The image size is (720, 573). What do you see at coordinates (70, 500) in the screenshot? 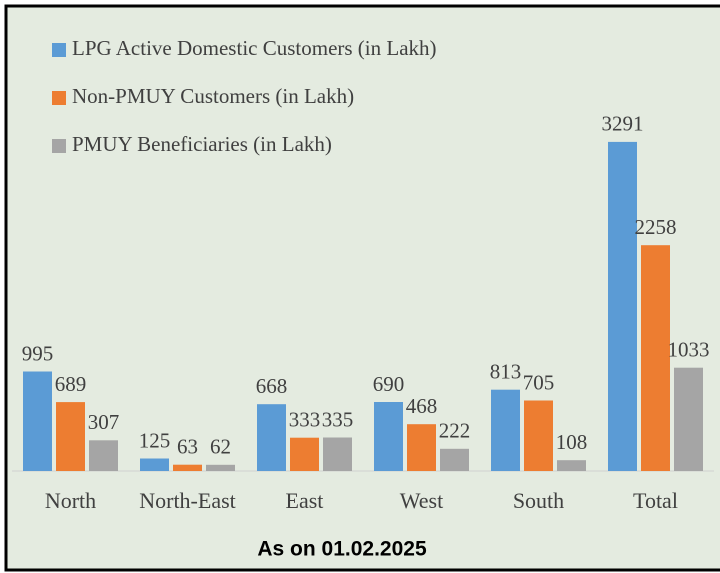
I see `x-tick-label: North` at bounding box center [70, 500].